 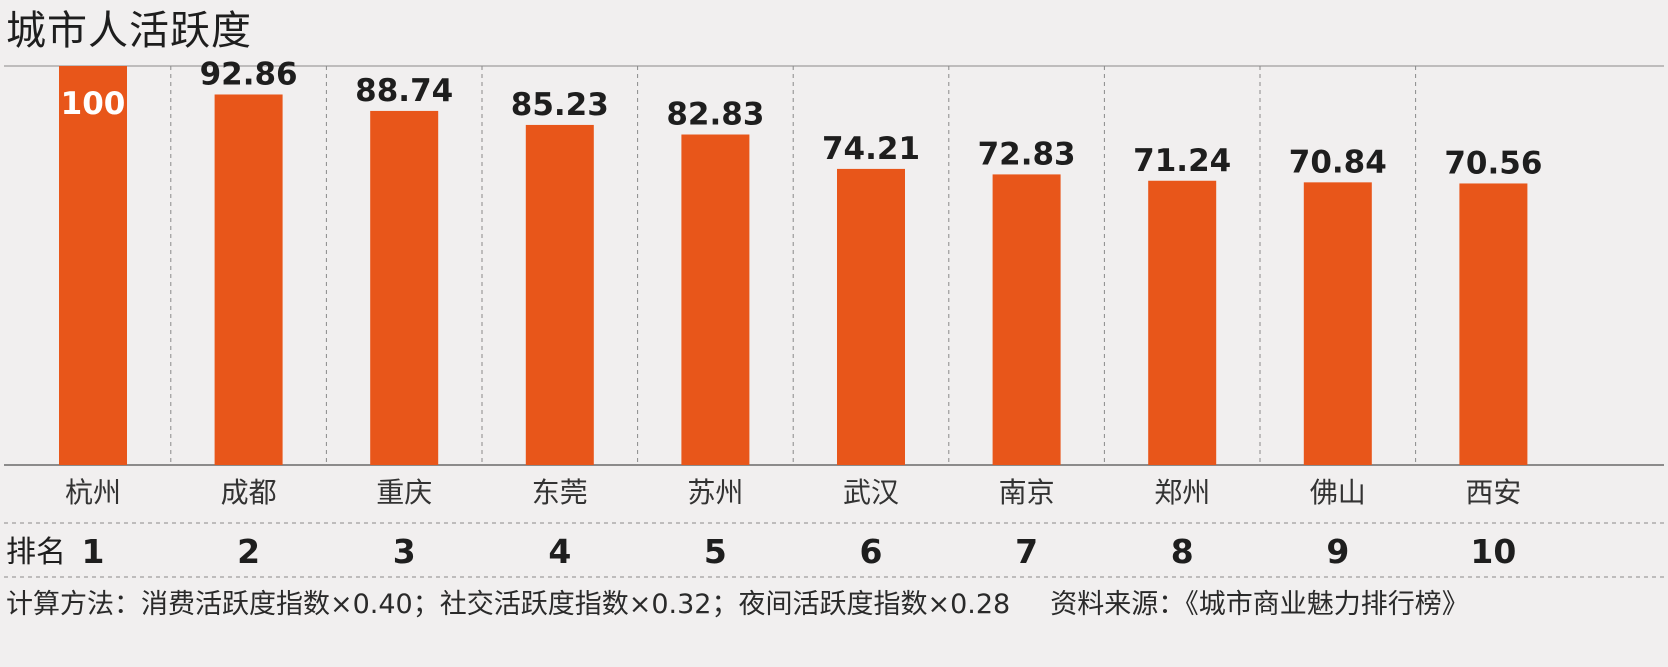 I want to click on bar-value-label: 88.74, so click(x=404, y=91).